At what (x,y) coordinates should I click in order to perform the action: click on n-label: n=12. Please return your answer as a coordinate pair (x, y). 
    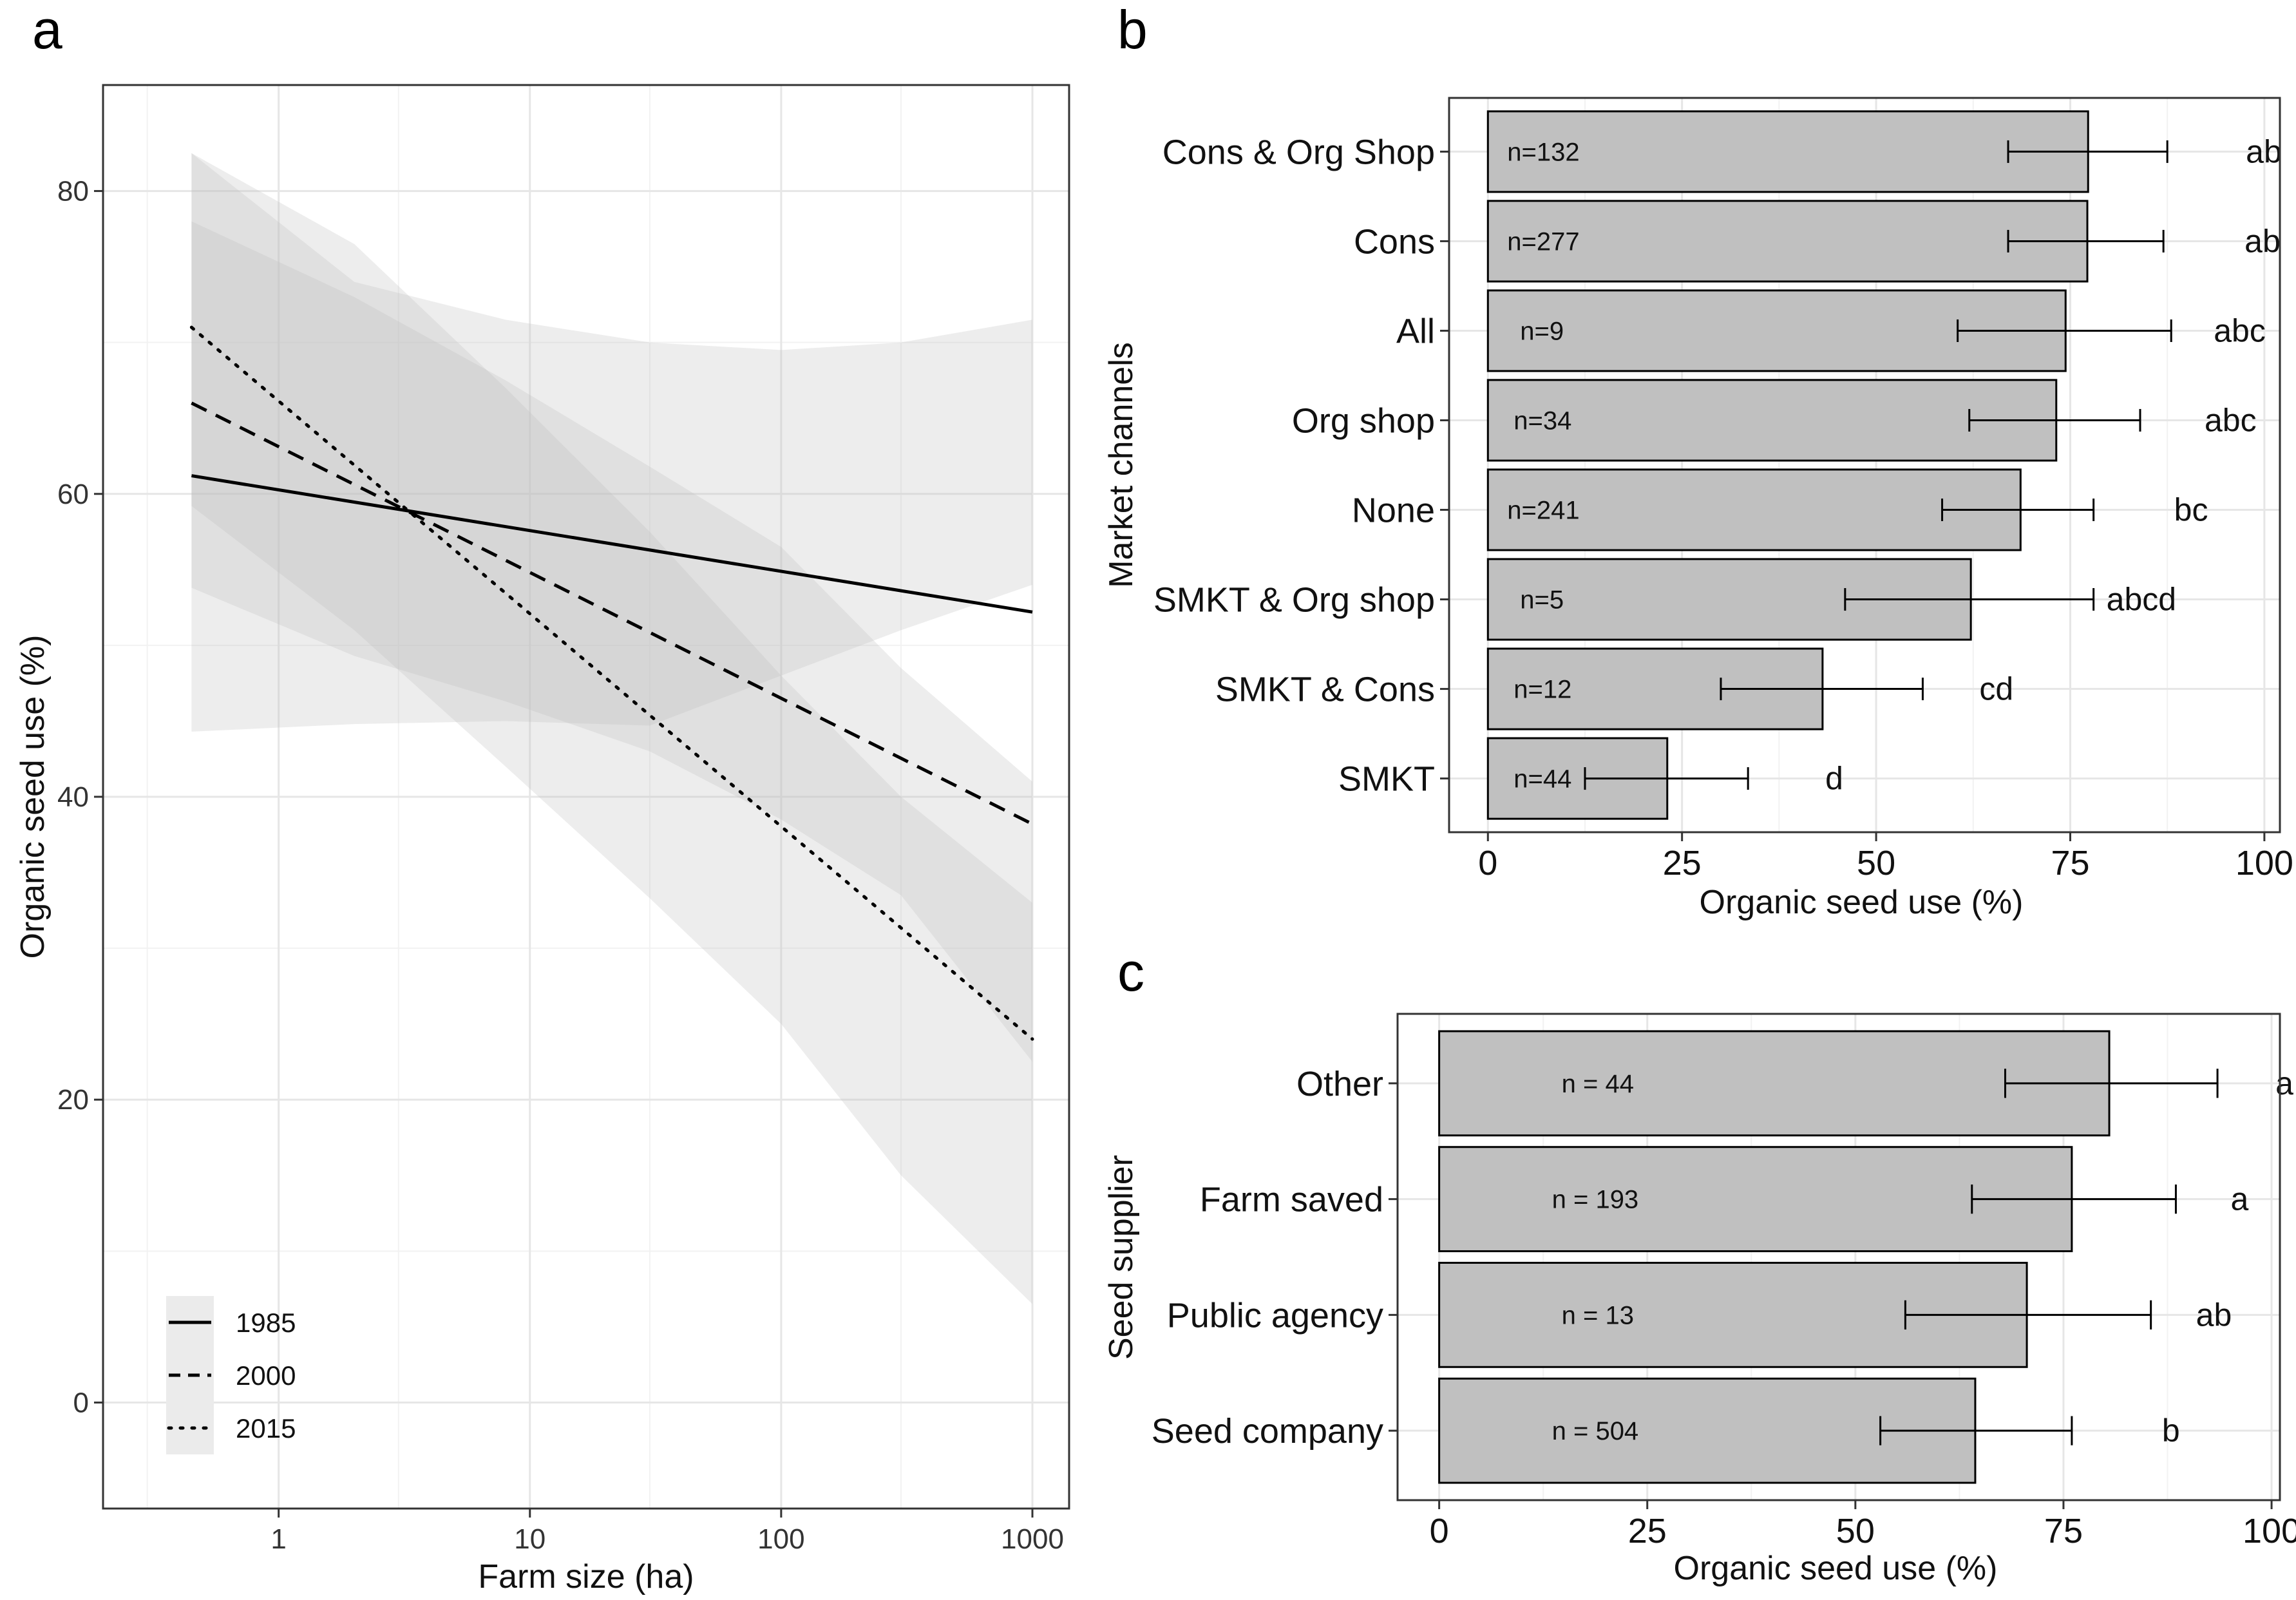
    Looking at the image, I should click on (1542, 690).